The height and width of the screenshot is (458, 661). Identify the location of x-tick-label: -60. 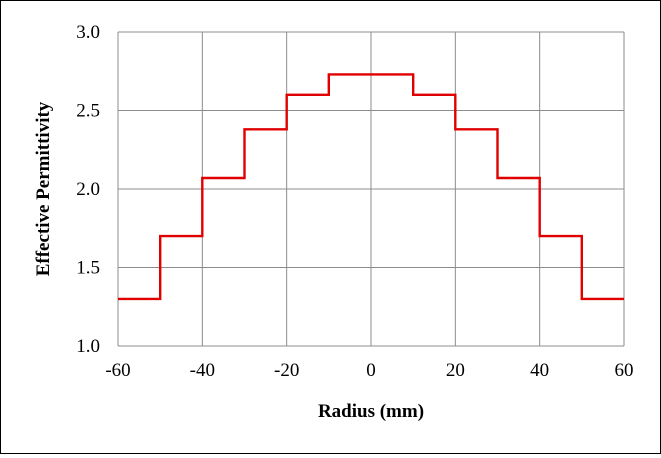
(117, 370).